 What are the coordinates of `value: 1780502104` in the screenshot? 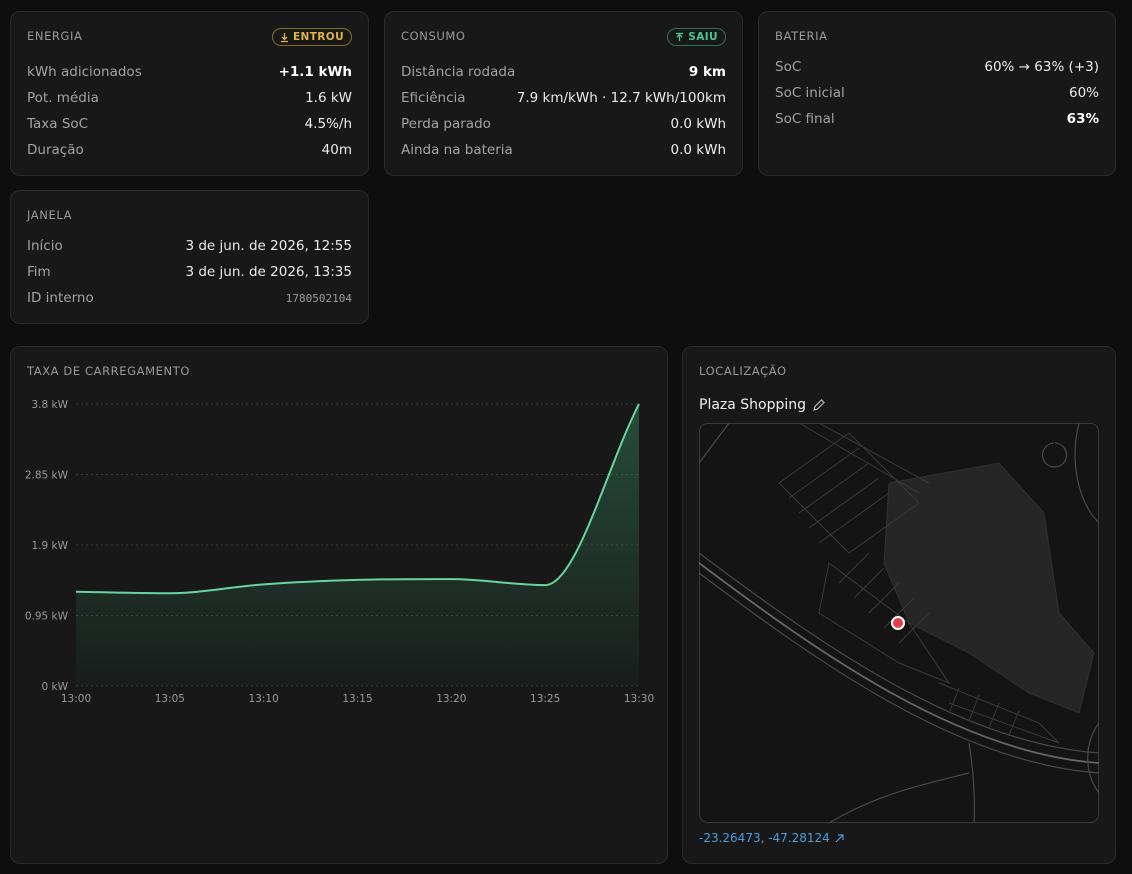 It's located at (318, 298).